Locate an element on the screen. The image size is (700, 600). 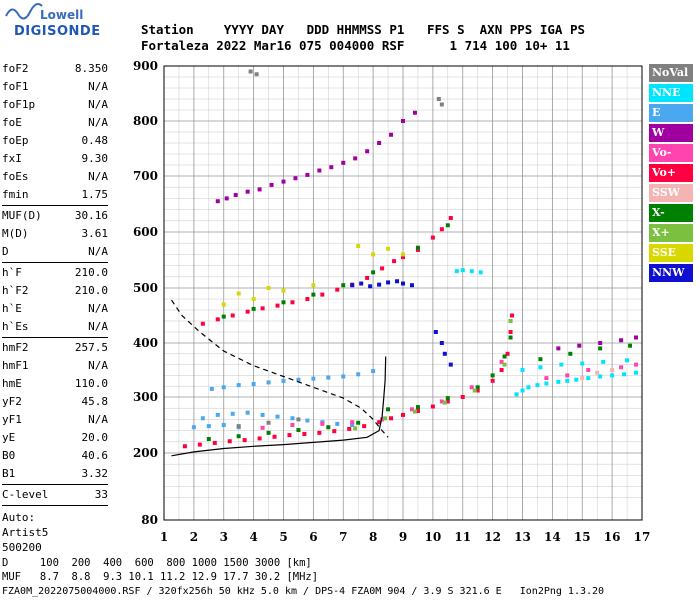
parameter-row: D N/A is located at coordinates (55, 252).